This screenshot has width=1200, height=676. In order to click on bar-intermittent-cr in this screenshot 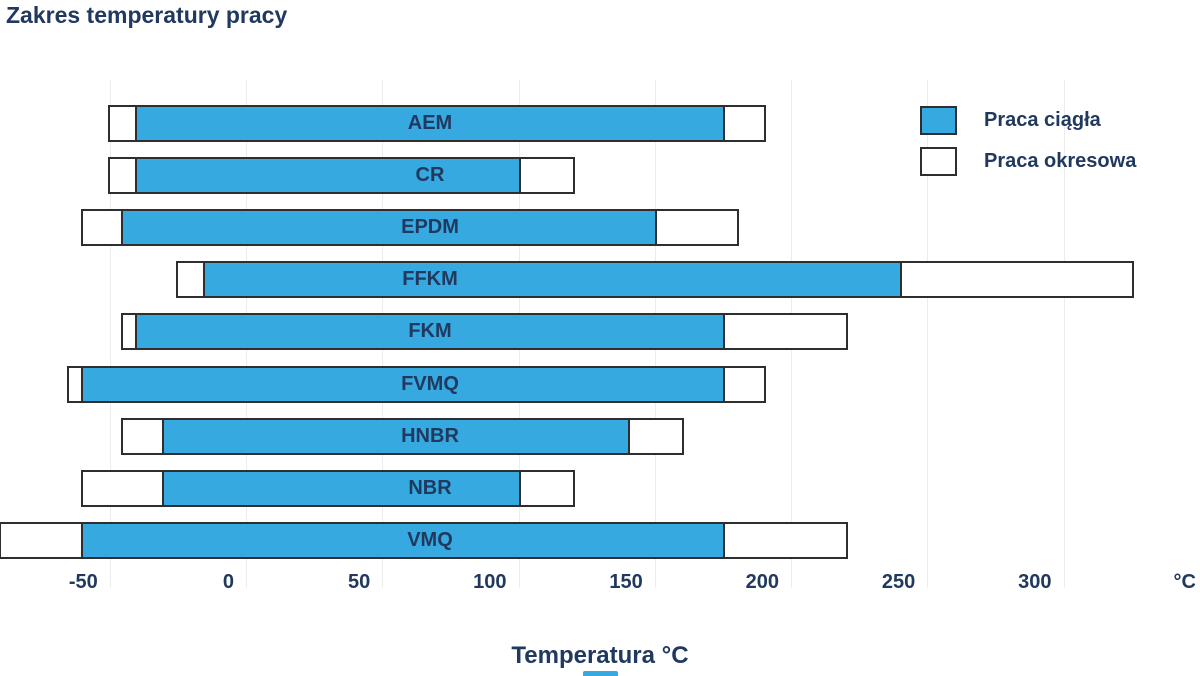, I will do `click(341, 176)`.